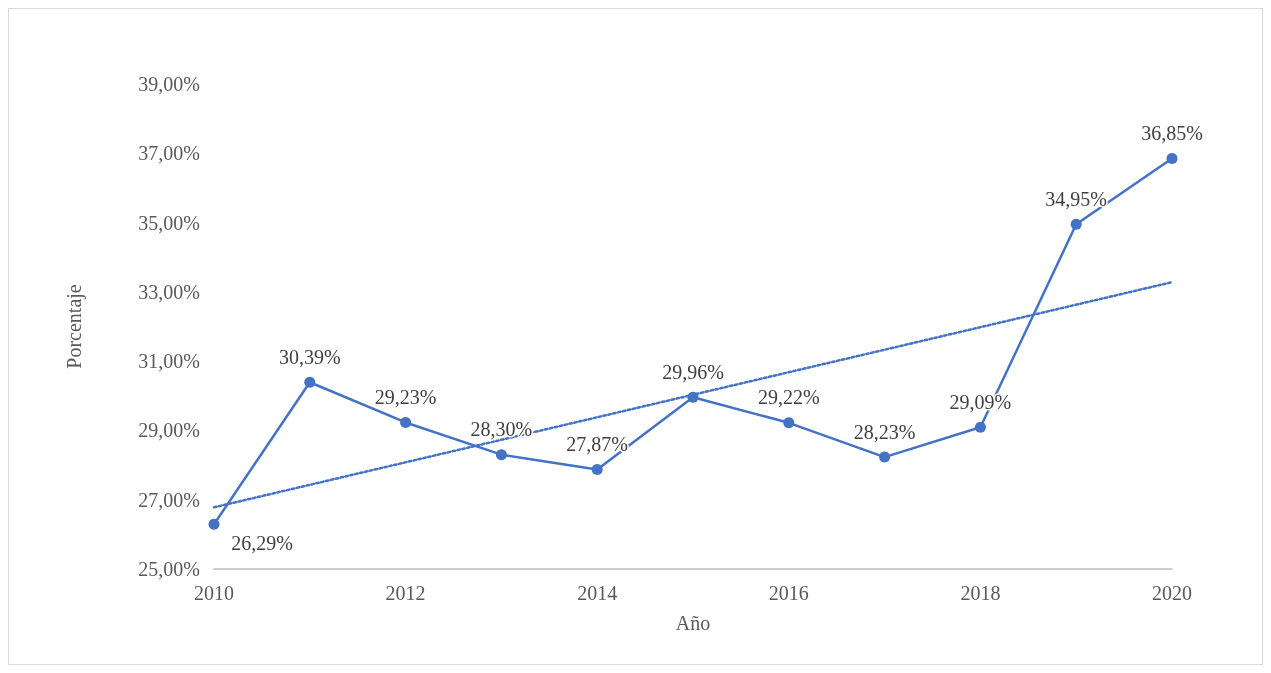 Image resolution: width=1271 pixels, height=673 pixels. Describe the element at coordinates (405, 396) in the screenshot. I see `data-label: 29,23%` at that location.